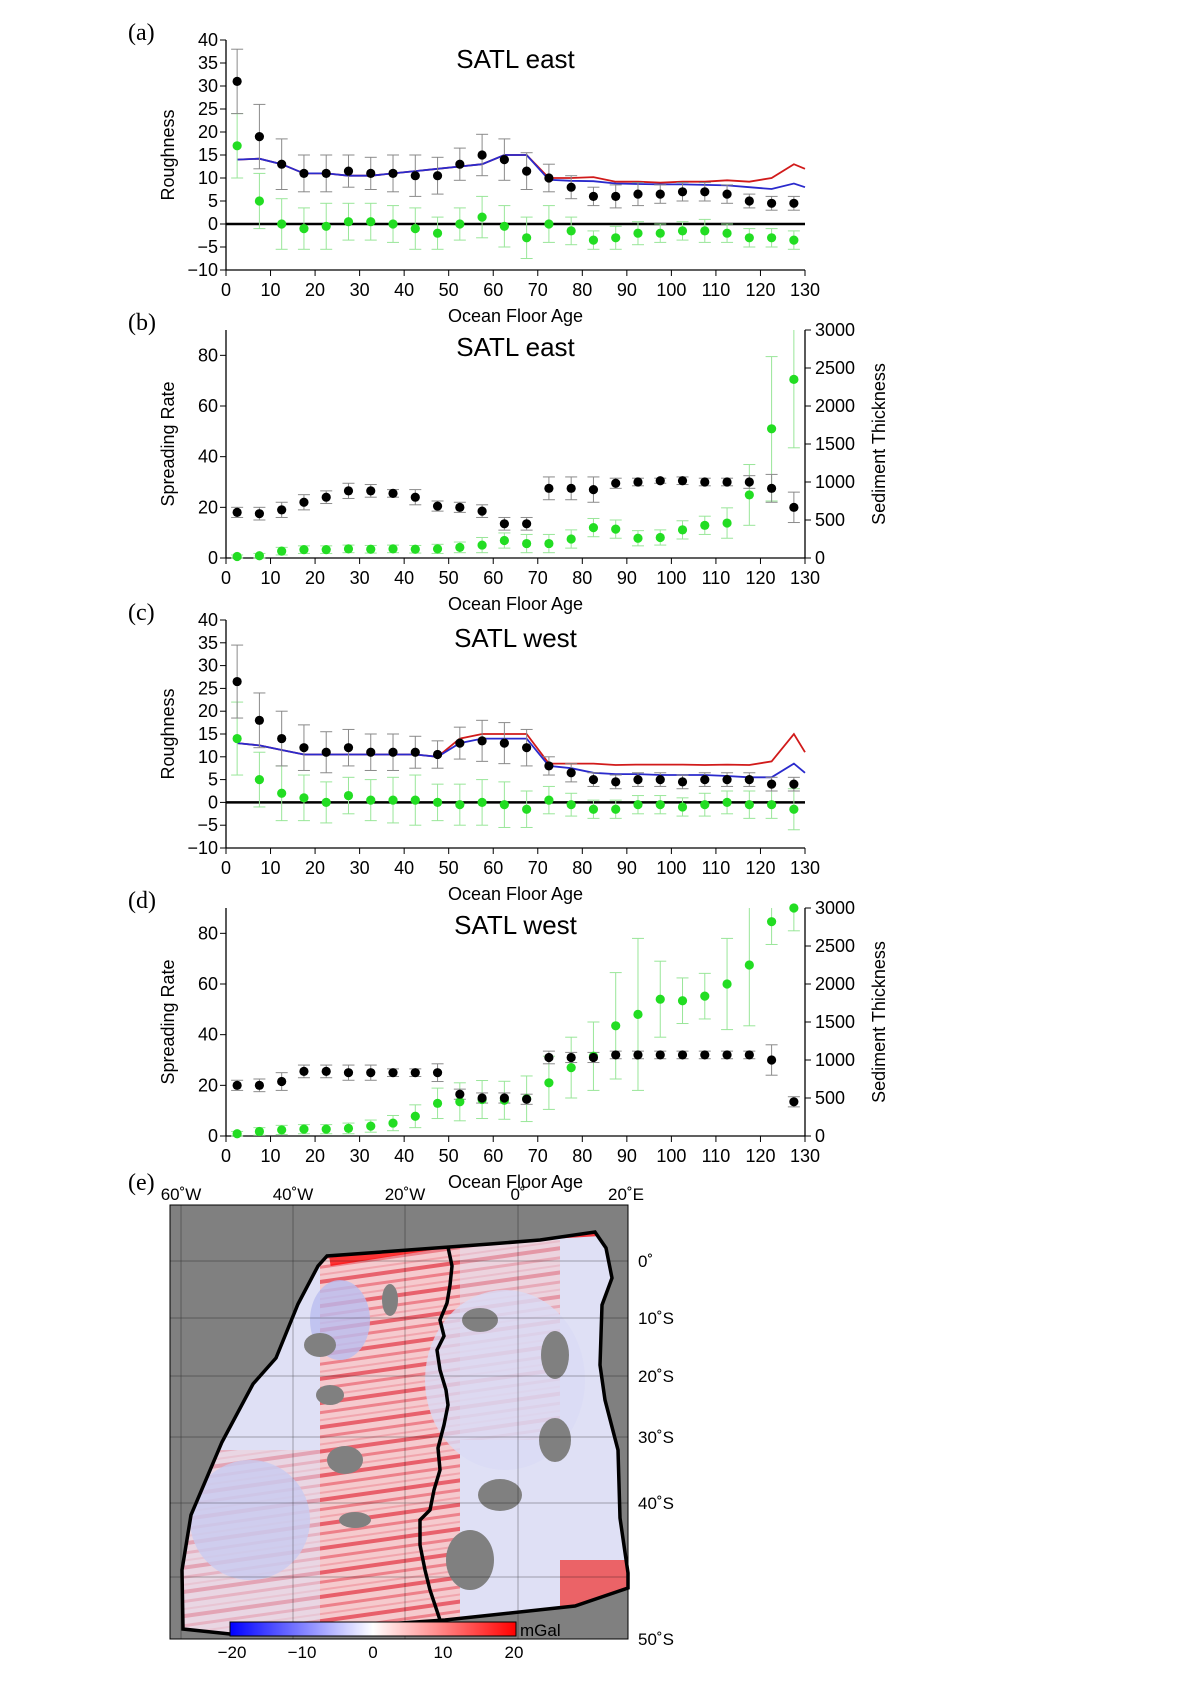  I want to click on y-tick-label: 40, so click(208, 620).